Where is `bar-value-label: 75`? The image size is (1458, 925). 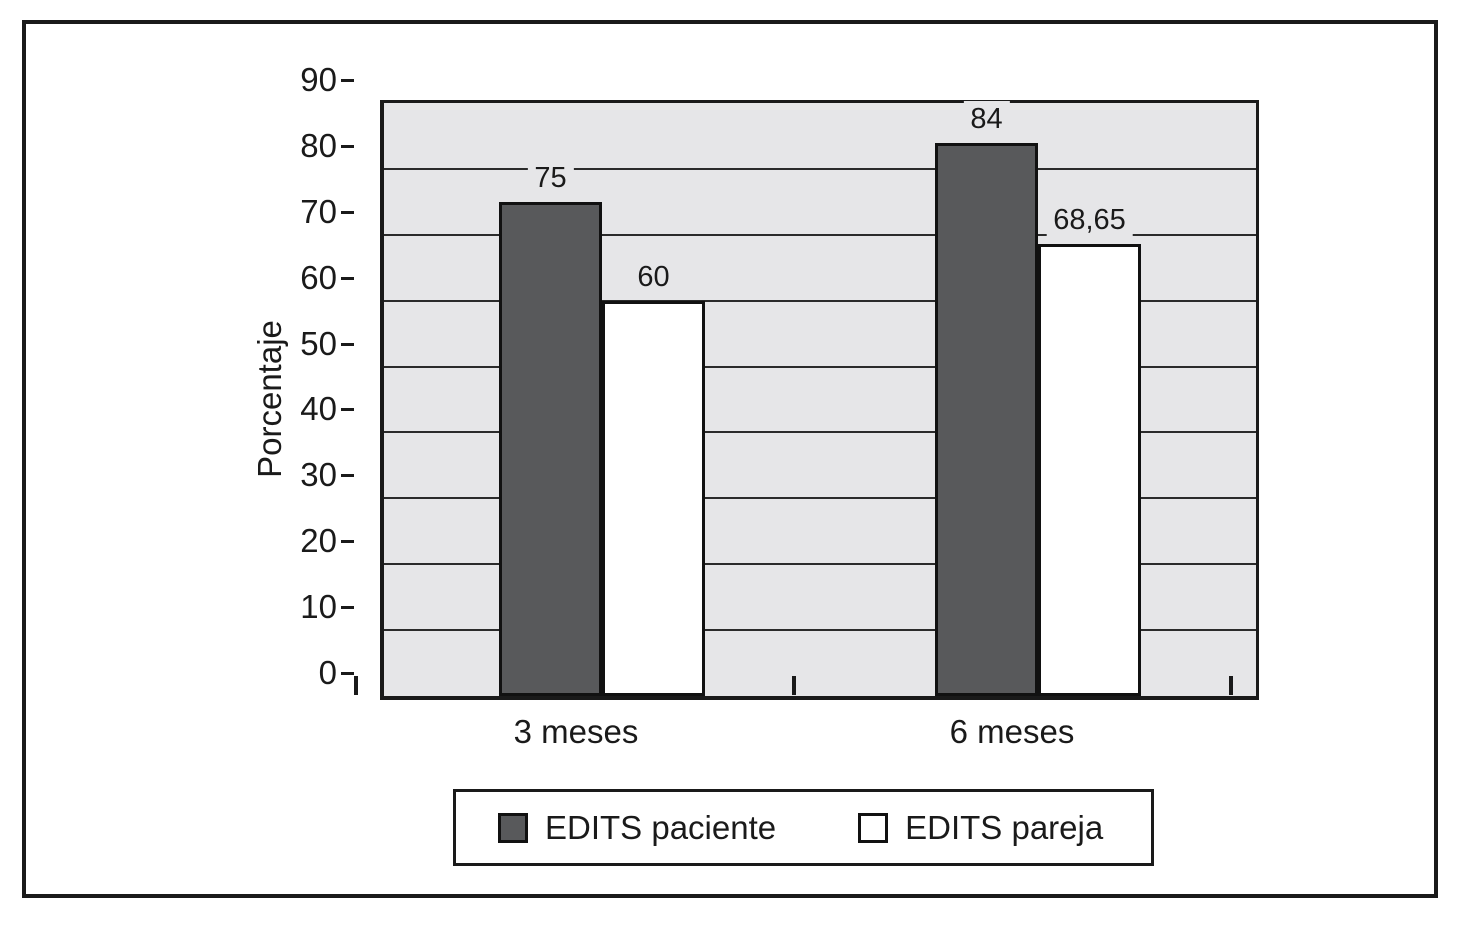
bar-value-label: 75 is located at coordinates (550, 177).